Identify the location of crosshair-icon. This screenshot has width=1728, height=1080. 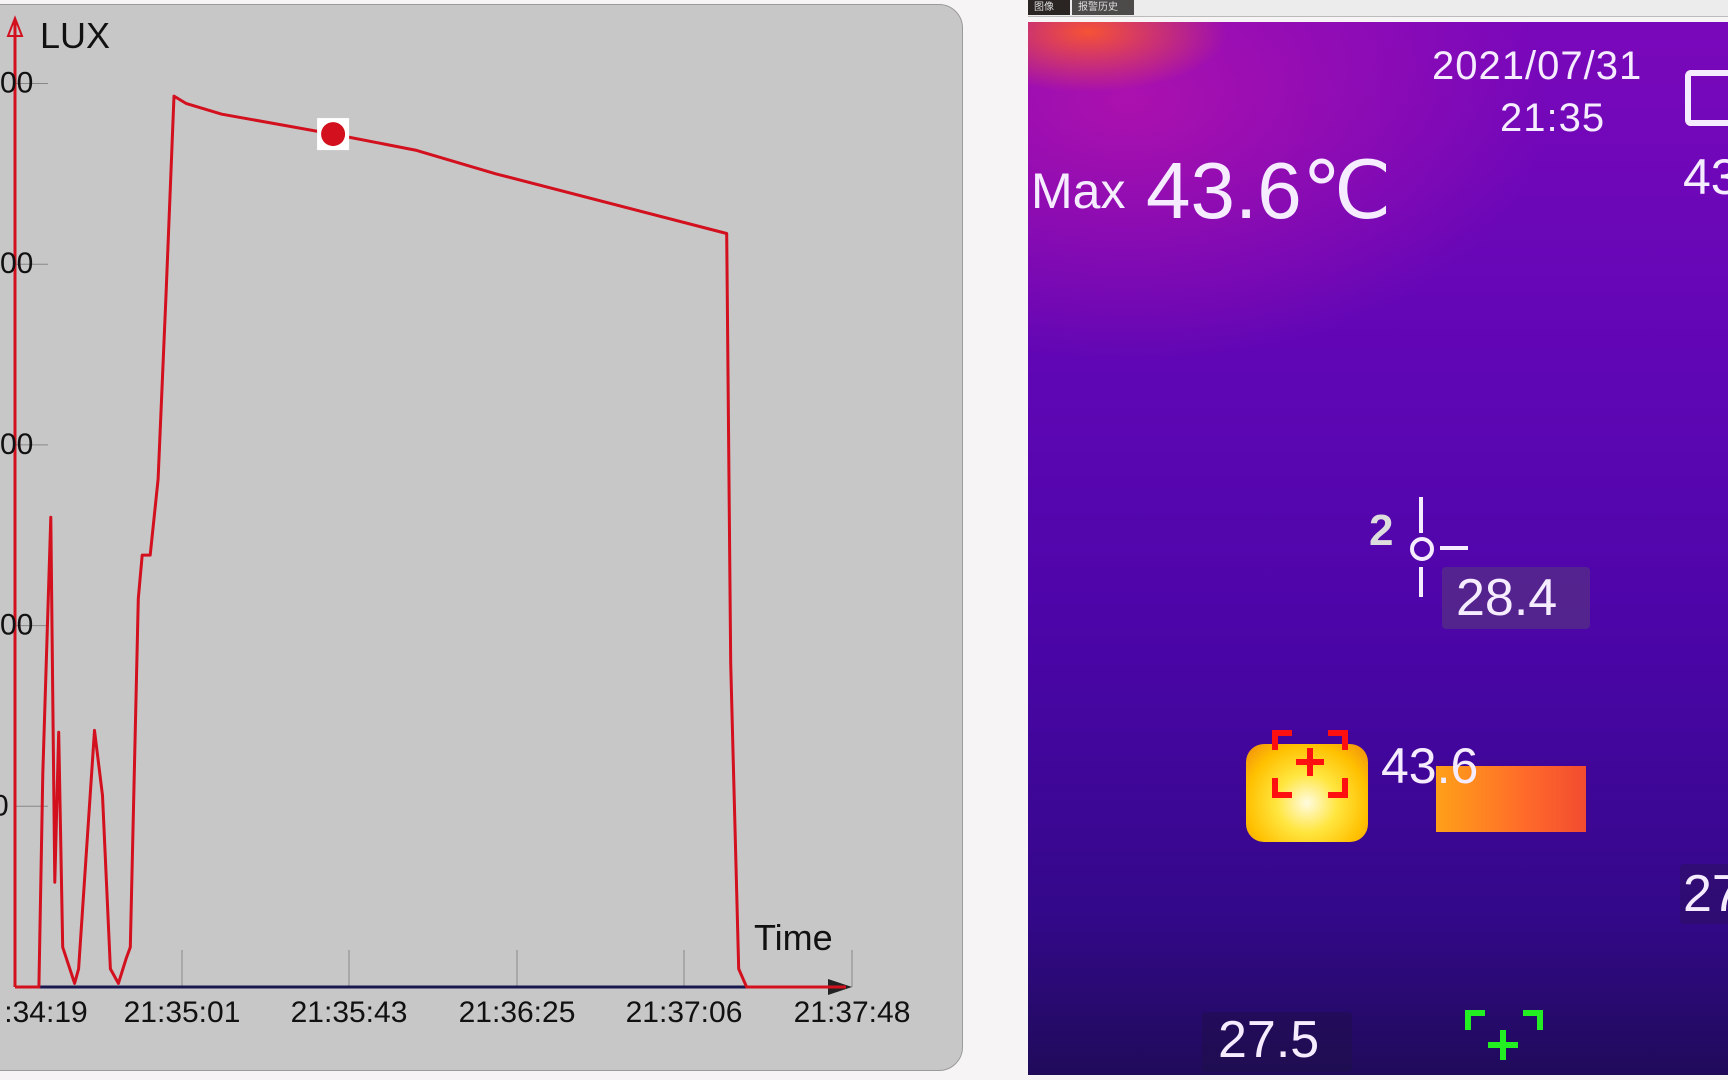
(1433, 557).